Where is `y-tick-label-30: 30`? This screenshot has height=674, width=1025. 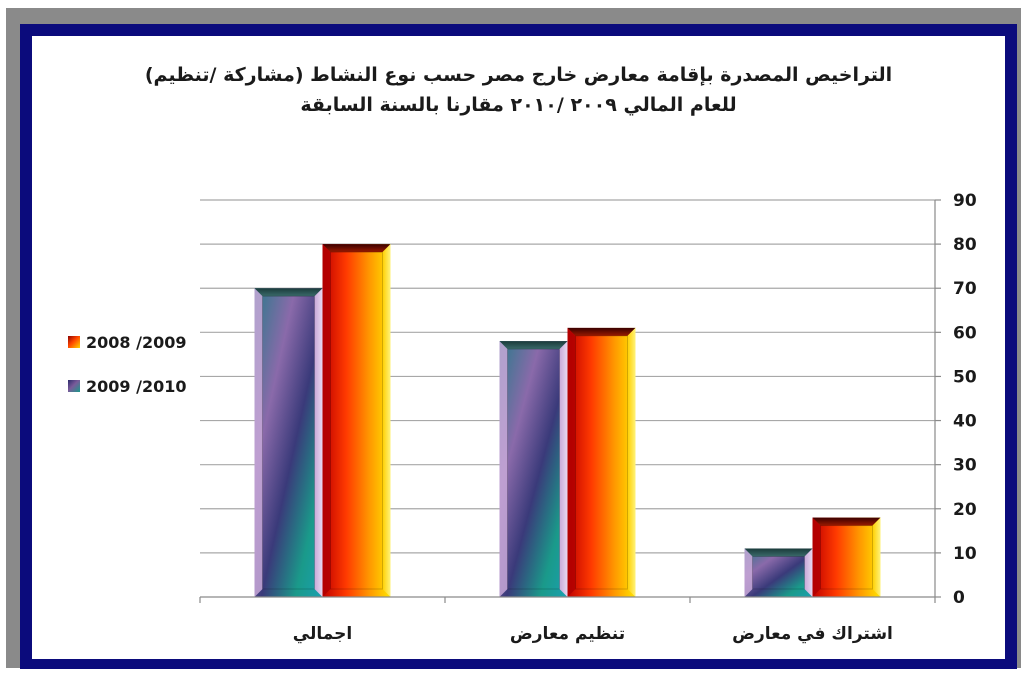
y-tick-label-30: 30 is located at coordinates (965, 466).